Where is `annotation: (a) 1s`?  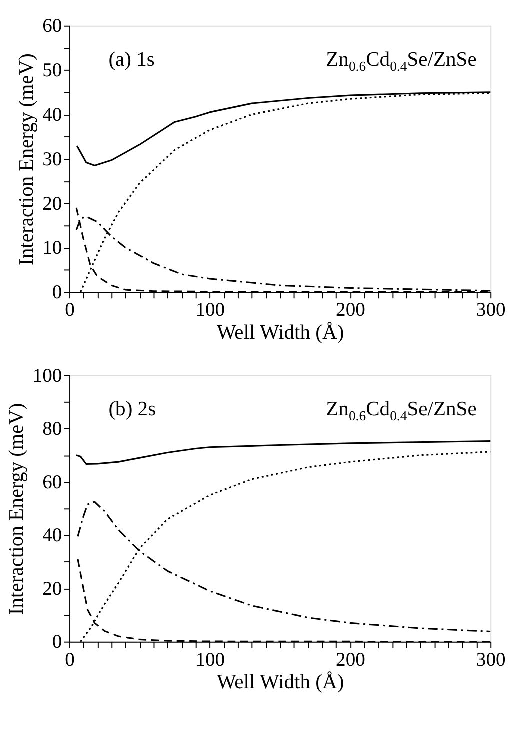
annotation: (a) 1s is located at coordinates (131, 60).